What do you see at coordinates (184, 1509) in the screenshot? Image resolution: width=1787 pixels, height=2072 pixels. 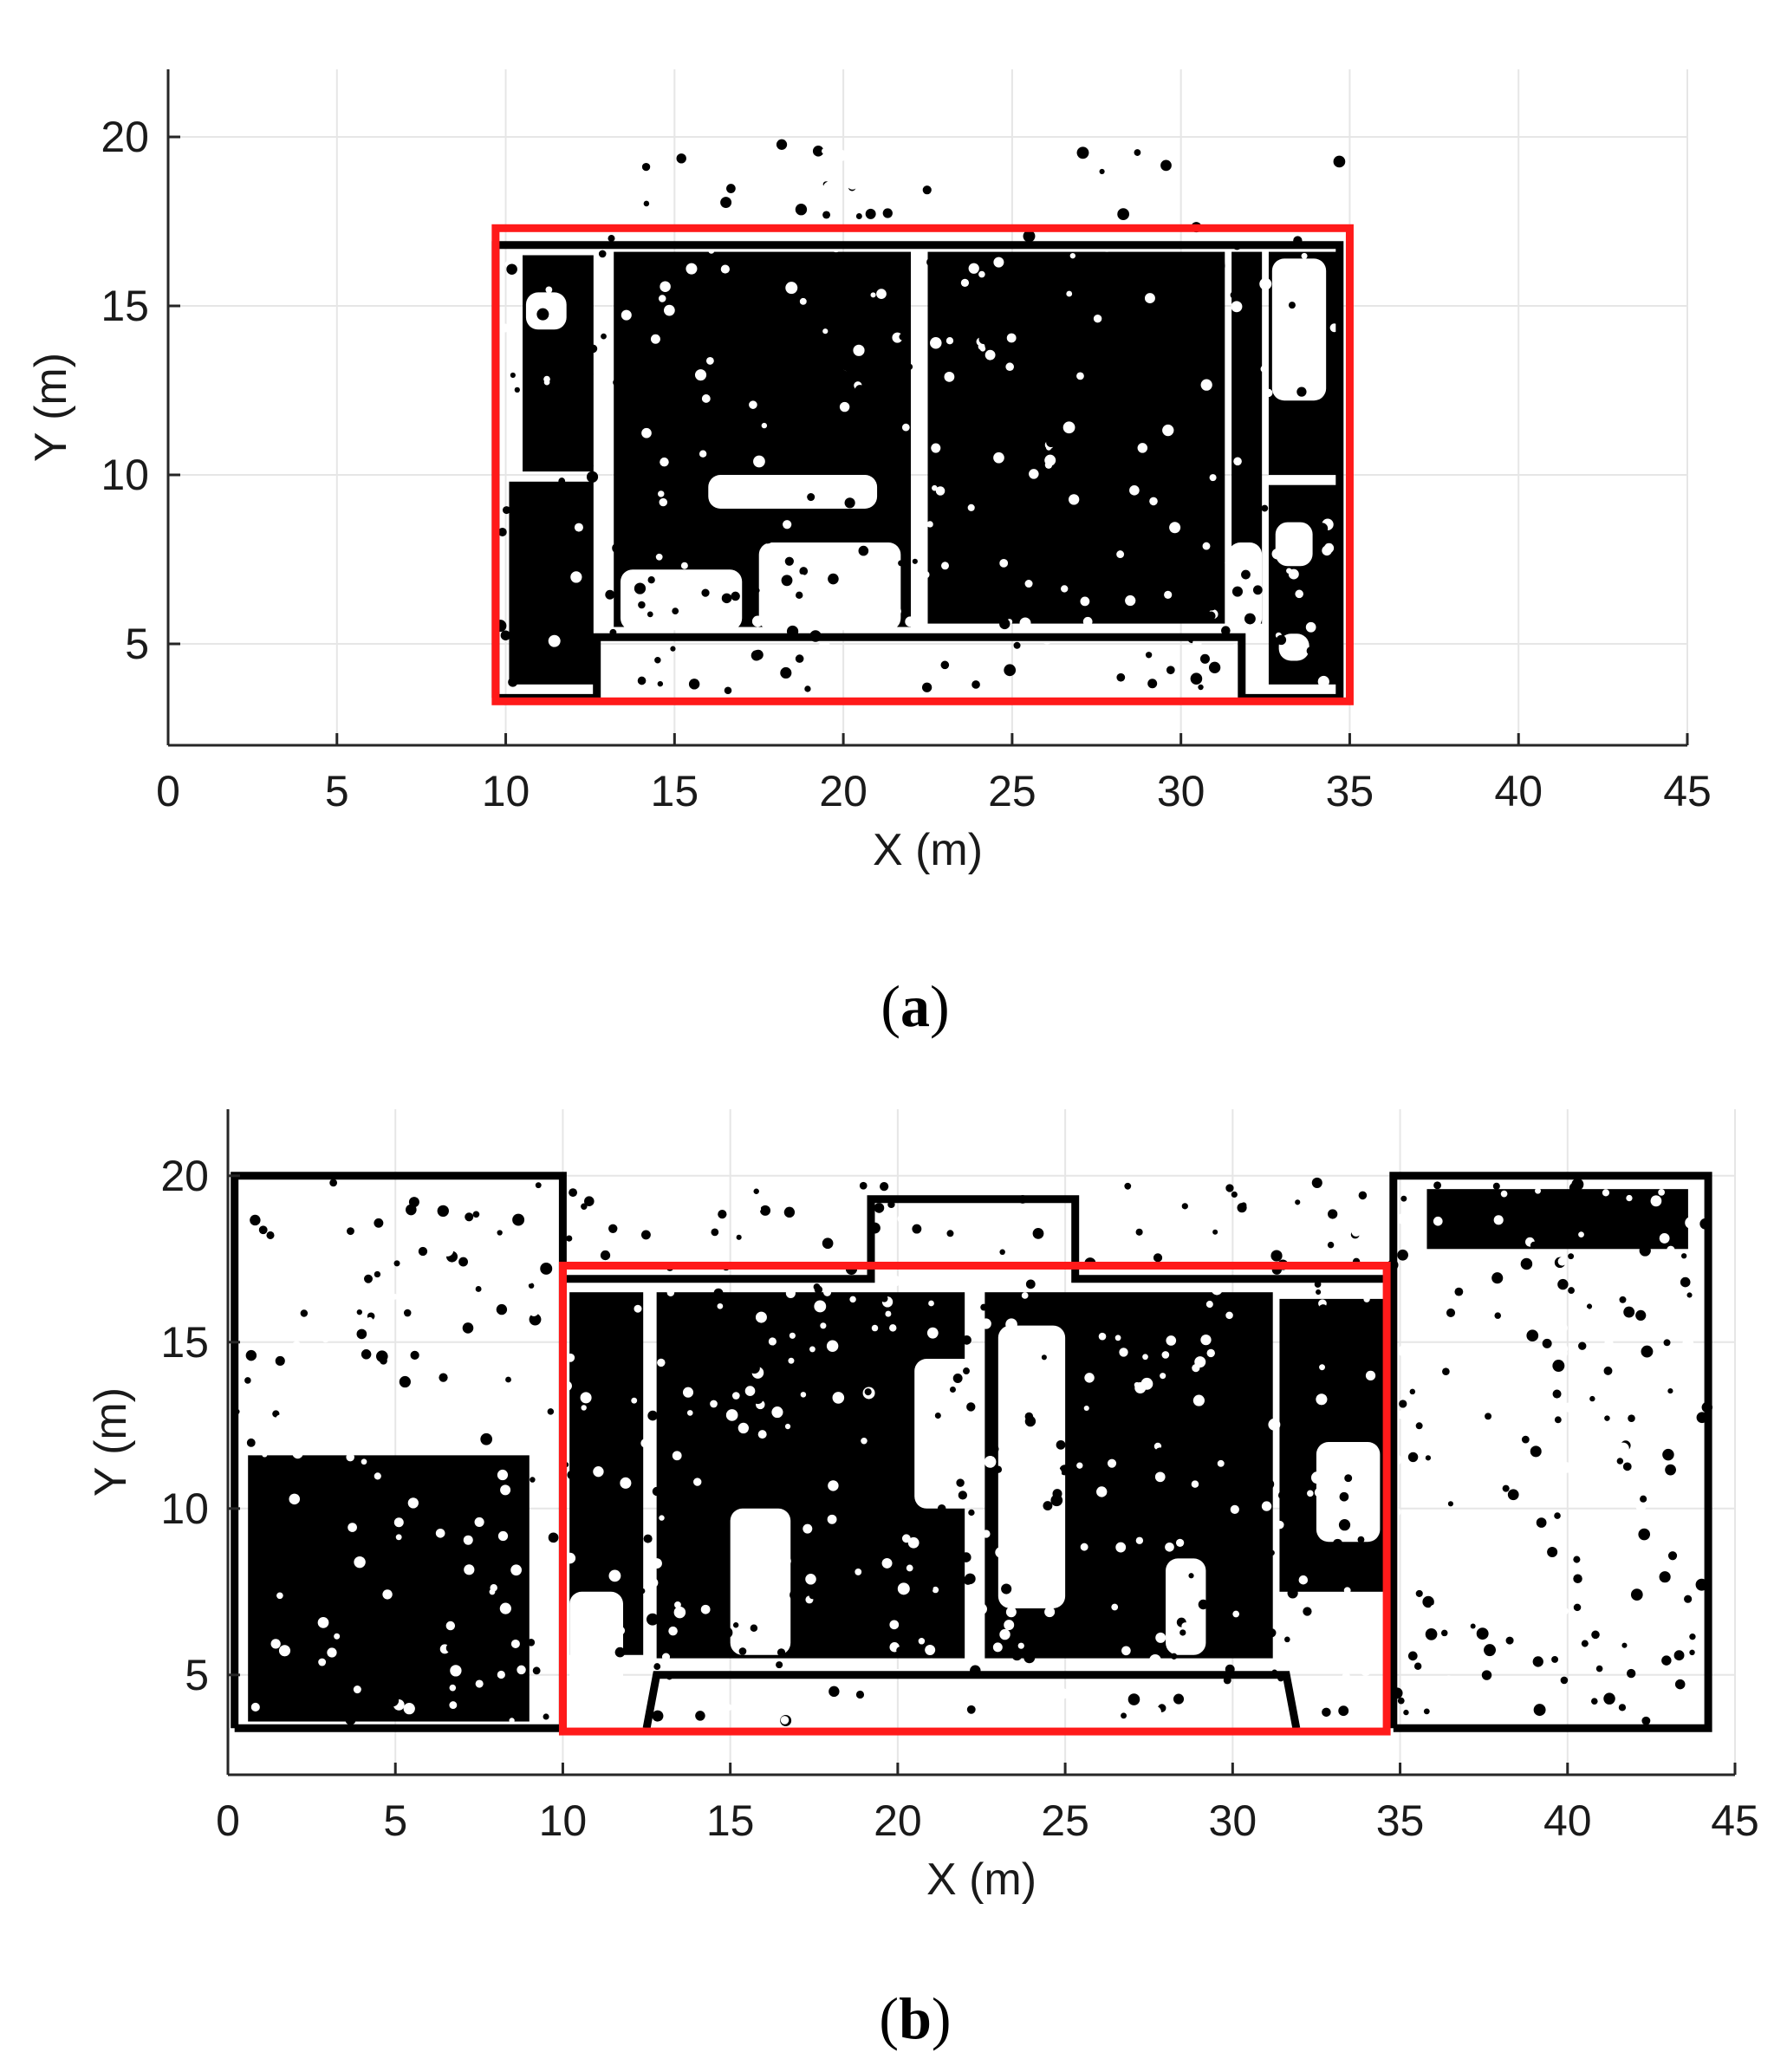 I see `y-tick-label: 10` at bounding box center [184, 1509].